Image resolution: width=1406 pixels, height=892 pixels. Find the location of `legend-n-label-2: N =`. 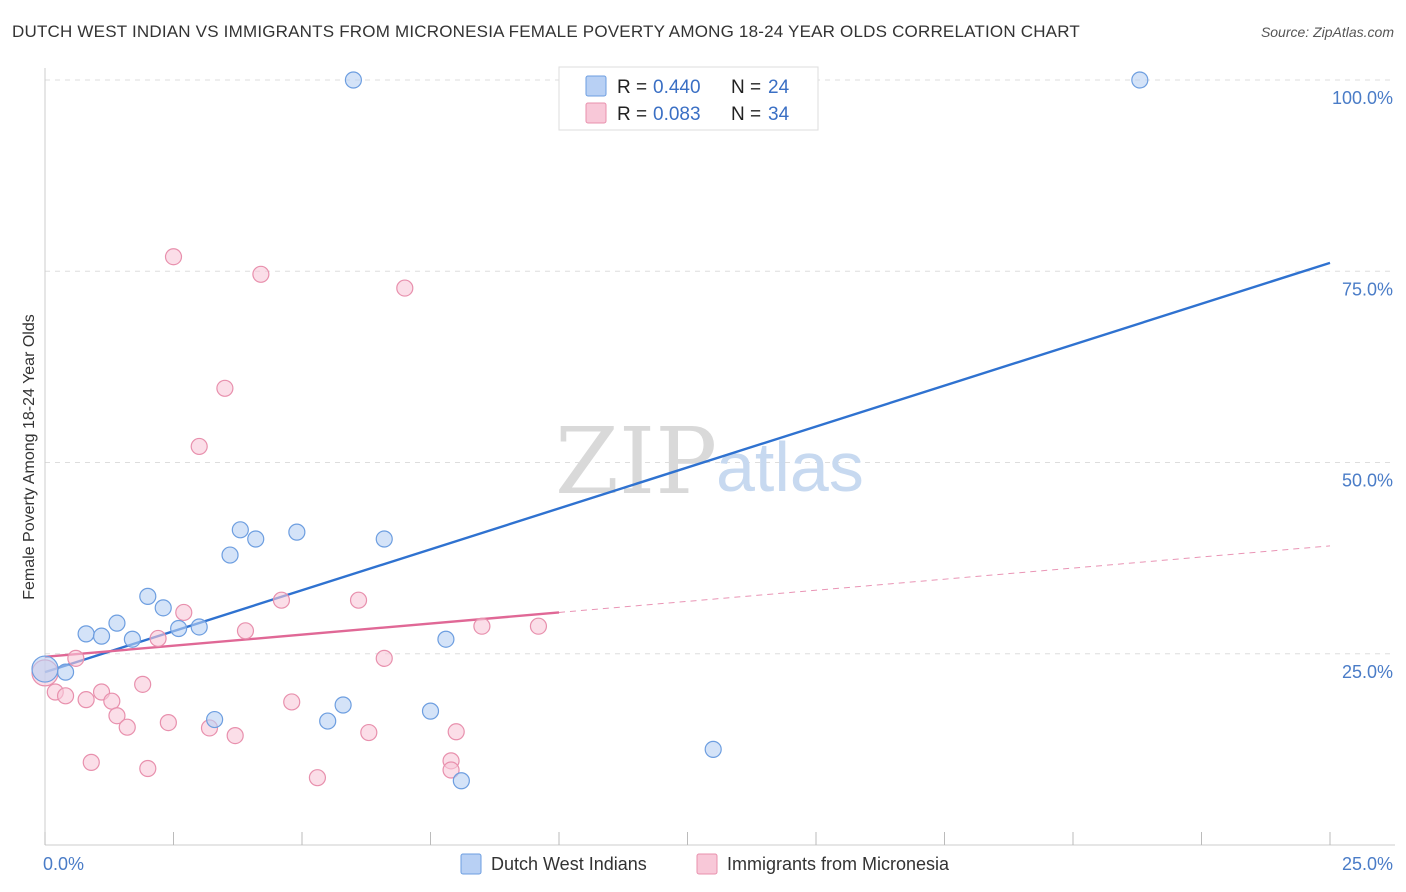

legend-n-label-2: N = is located at coordinates (746, 114).